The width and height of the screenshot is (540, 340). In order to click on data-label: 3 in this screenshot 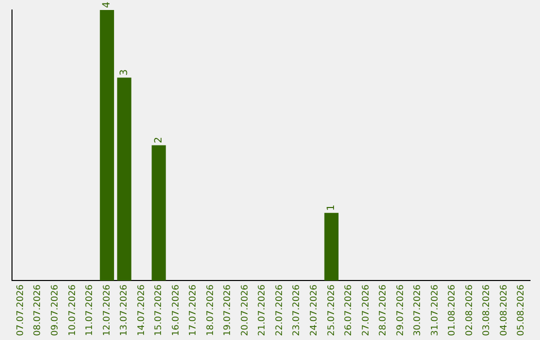, I will do `click(124, 72)`.